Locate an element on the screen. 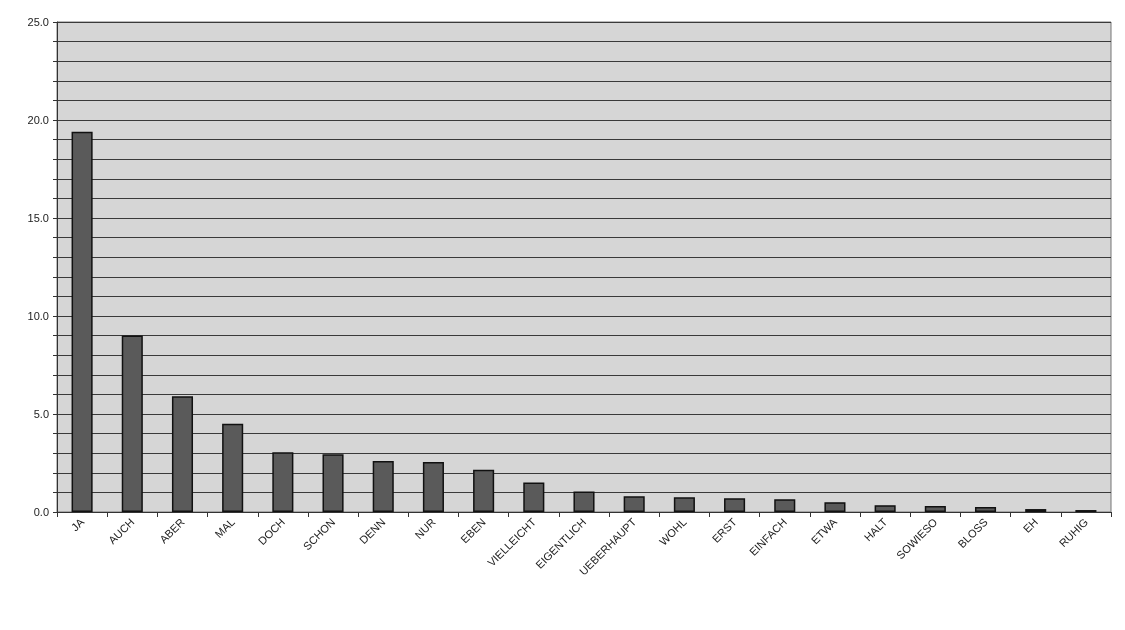 The image size is (1125, 630). y-tick-label: 5.0 is located at coordinates (41, 414).